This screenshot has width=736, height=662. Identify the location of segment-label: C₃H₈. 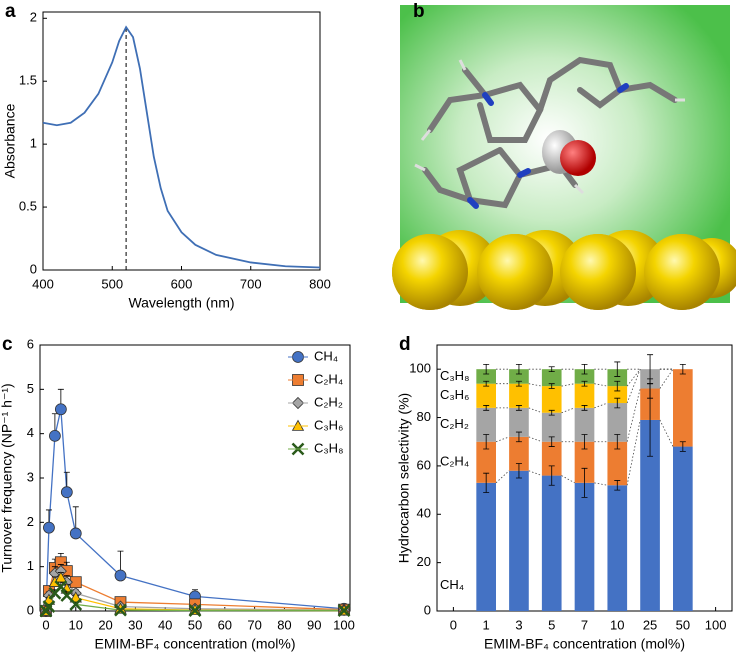
(454, 375).